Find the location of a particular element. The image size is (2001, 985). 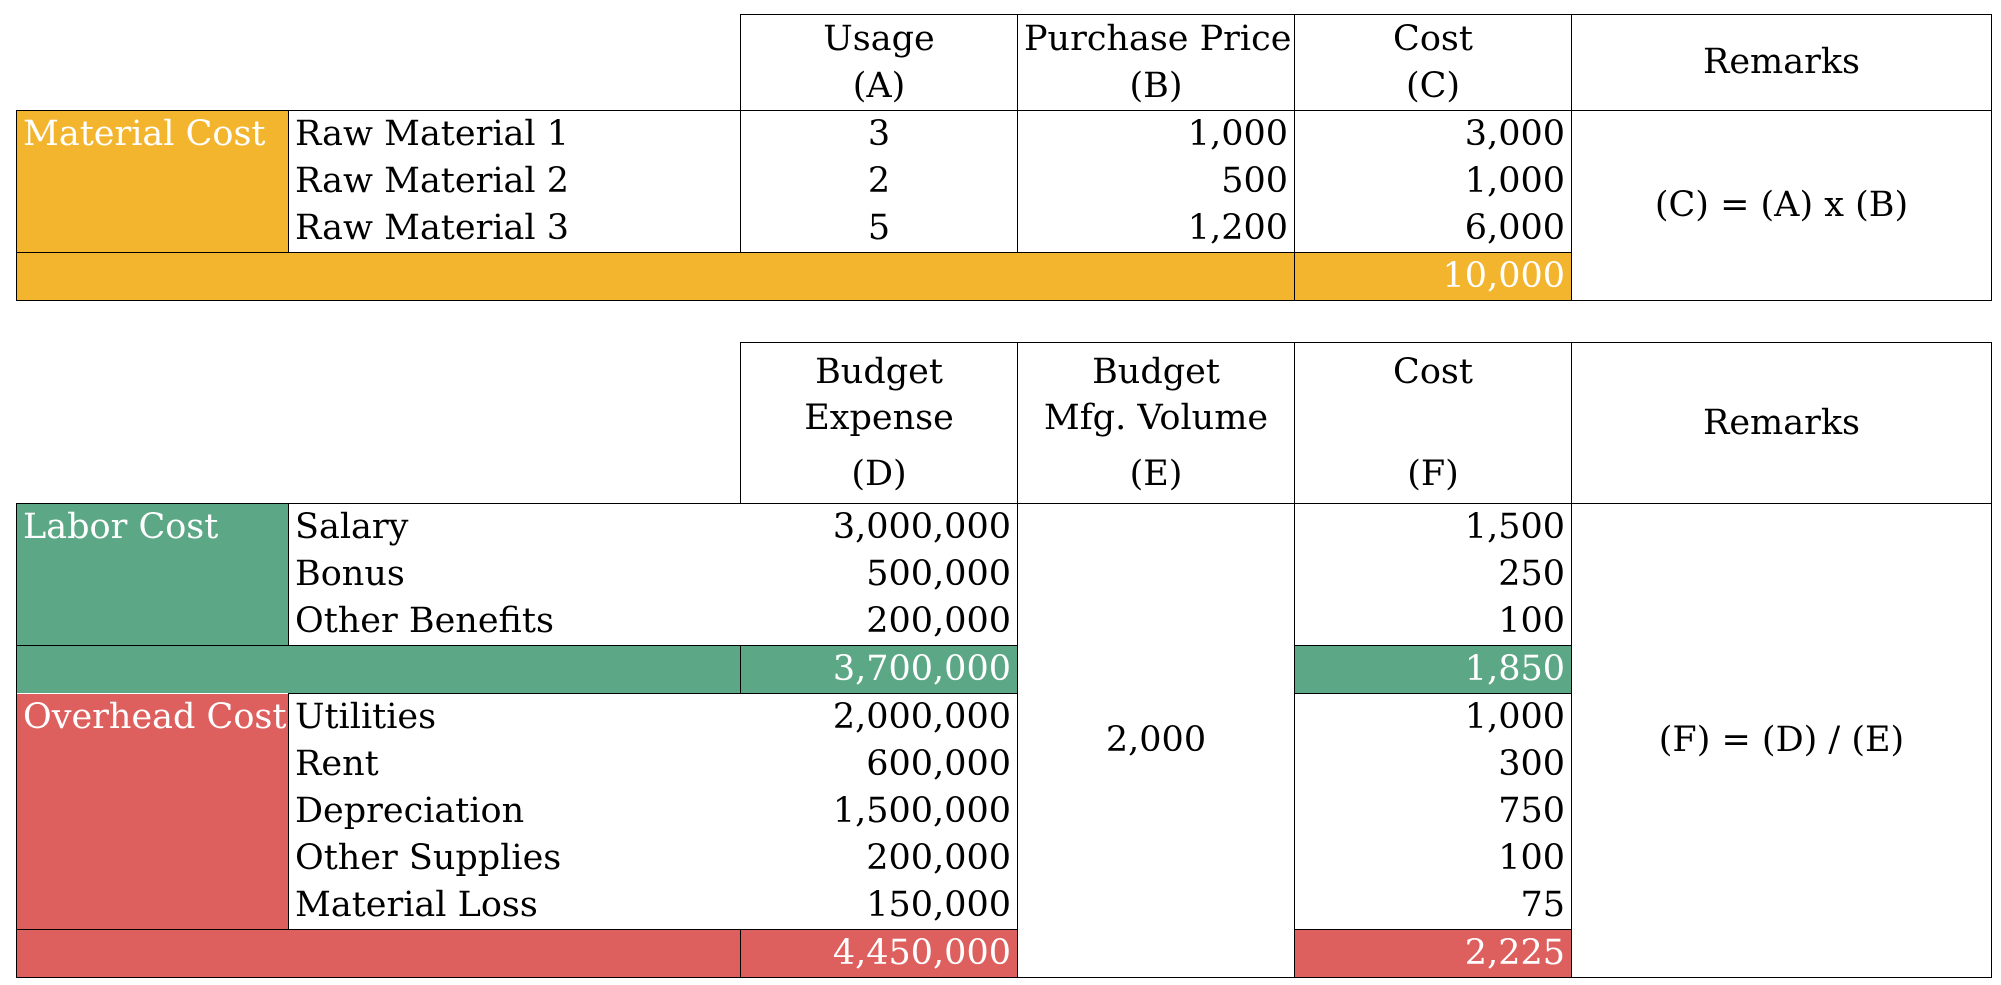

cost-f-value: 1,000 is located at coordinates (1433, 717).